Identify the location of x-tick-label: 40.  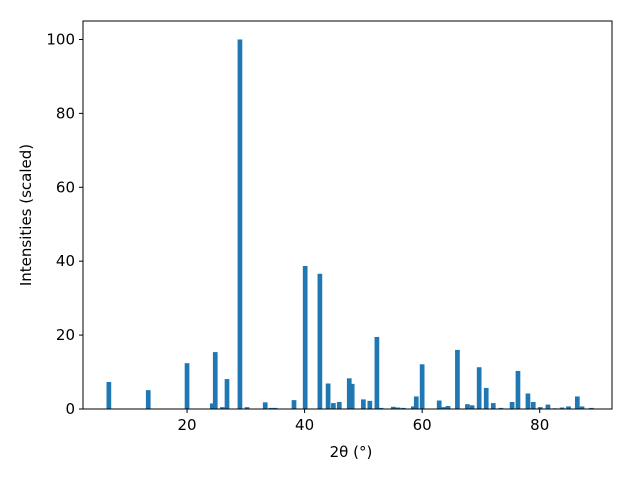
(304, 425).